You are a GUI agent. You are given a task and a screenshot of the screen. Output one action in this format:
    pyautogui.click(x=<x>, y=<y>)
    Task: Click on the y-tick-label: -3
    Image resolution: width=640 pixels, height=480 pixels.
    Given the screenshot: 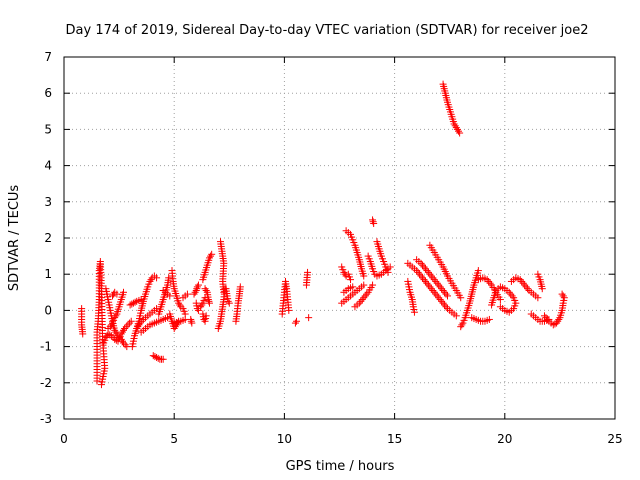 What is the action you would take?
    pyautogui.click(x=46, y=419)
    